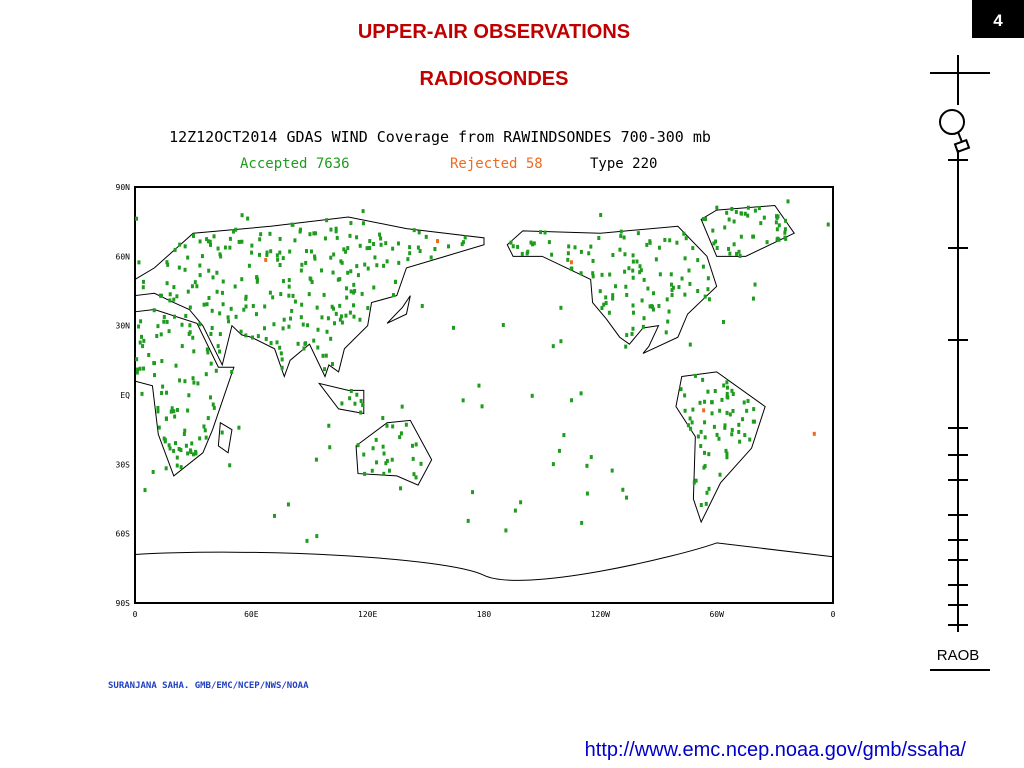  I want to click on url: http://www.emc.ncep.noaa.gov/gmb/ssaha/, so click(776, 750).